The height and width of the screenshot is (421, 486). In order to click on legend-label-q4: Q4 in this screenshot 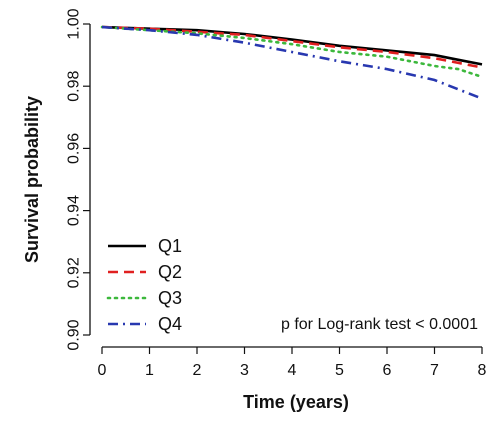, I will do `click(170, 324)`.